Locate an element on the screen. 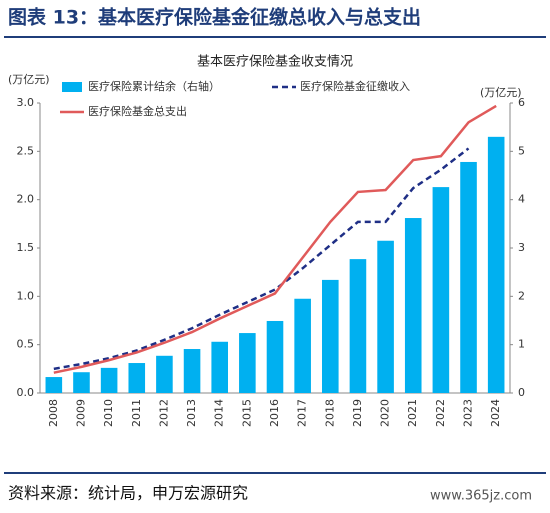 The width and height of the screenshot is (550, 513). footer: 资料来源：统计局，申万宏源研究 is located at coordinates (128, 493).